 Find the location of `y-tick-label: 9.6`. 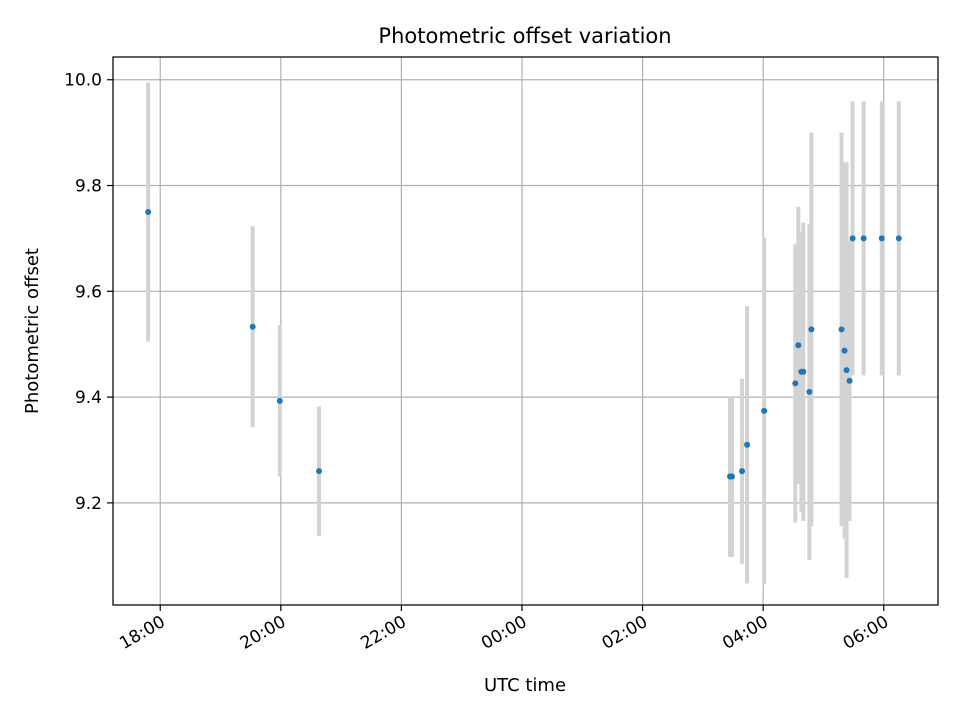

y-tick-label: 9.6 is located at coordinates (88, 292).